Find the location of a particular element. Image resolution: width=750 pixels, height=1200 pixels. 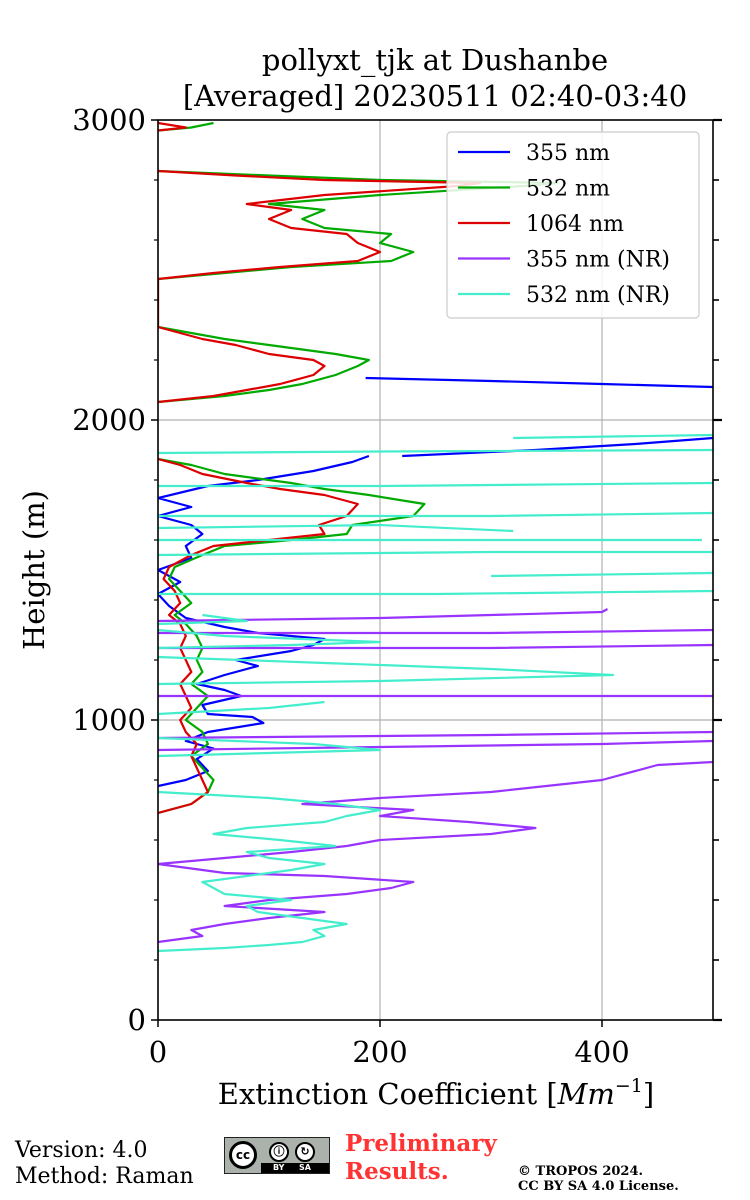

legend-label-3: 355 nm (NR) is located at coordinates (598, 260).